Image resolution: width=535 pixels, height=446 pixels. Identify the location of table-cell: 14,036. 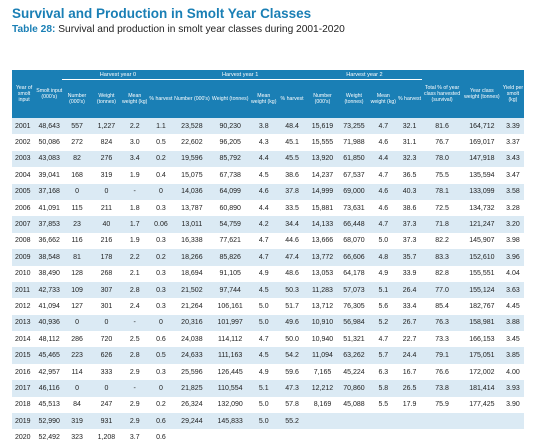
(192, 191).